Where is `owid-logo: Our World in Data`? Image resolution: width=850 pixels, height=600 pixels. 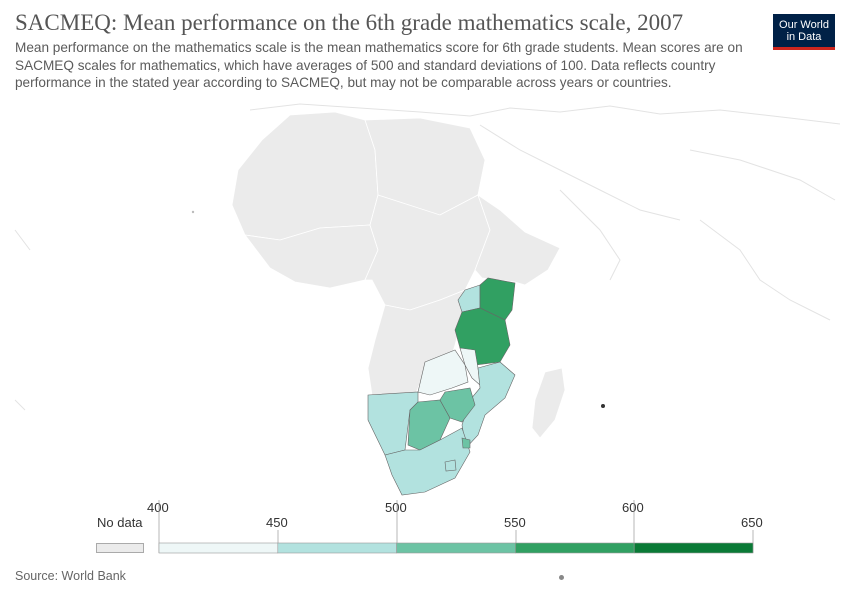
owid-logo: Our World in Data is located at coordinates (804, 32).